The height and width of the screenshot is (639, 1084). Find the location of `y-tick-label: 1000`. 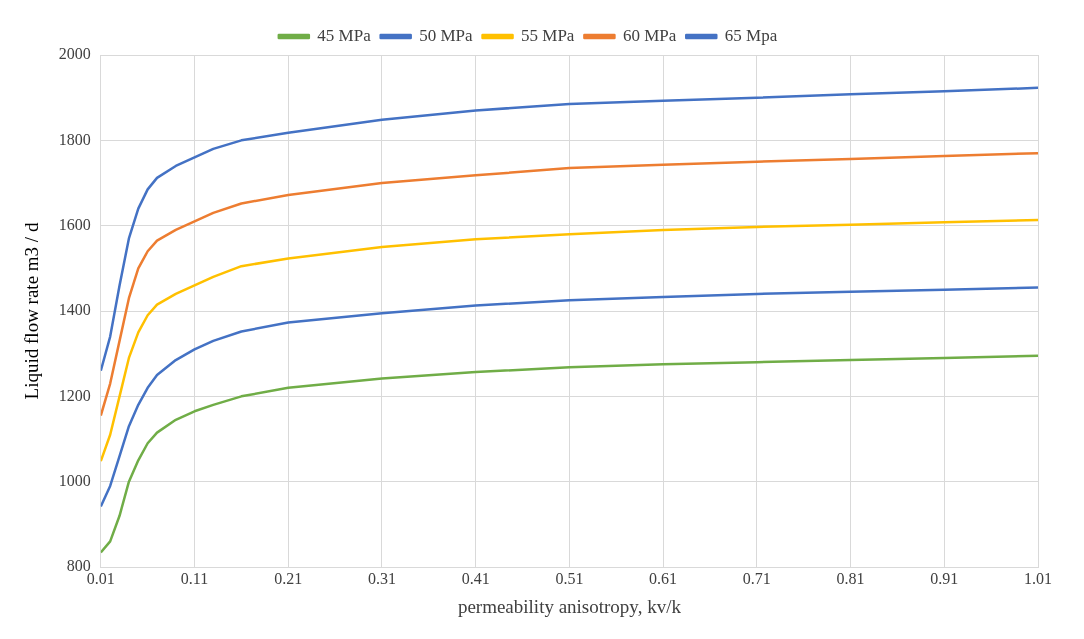

y-tick-label: 1000 is located at coordinates (74, 480).